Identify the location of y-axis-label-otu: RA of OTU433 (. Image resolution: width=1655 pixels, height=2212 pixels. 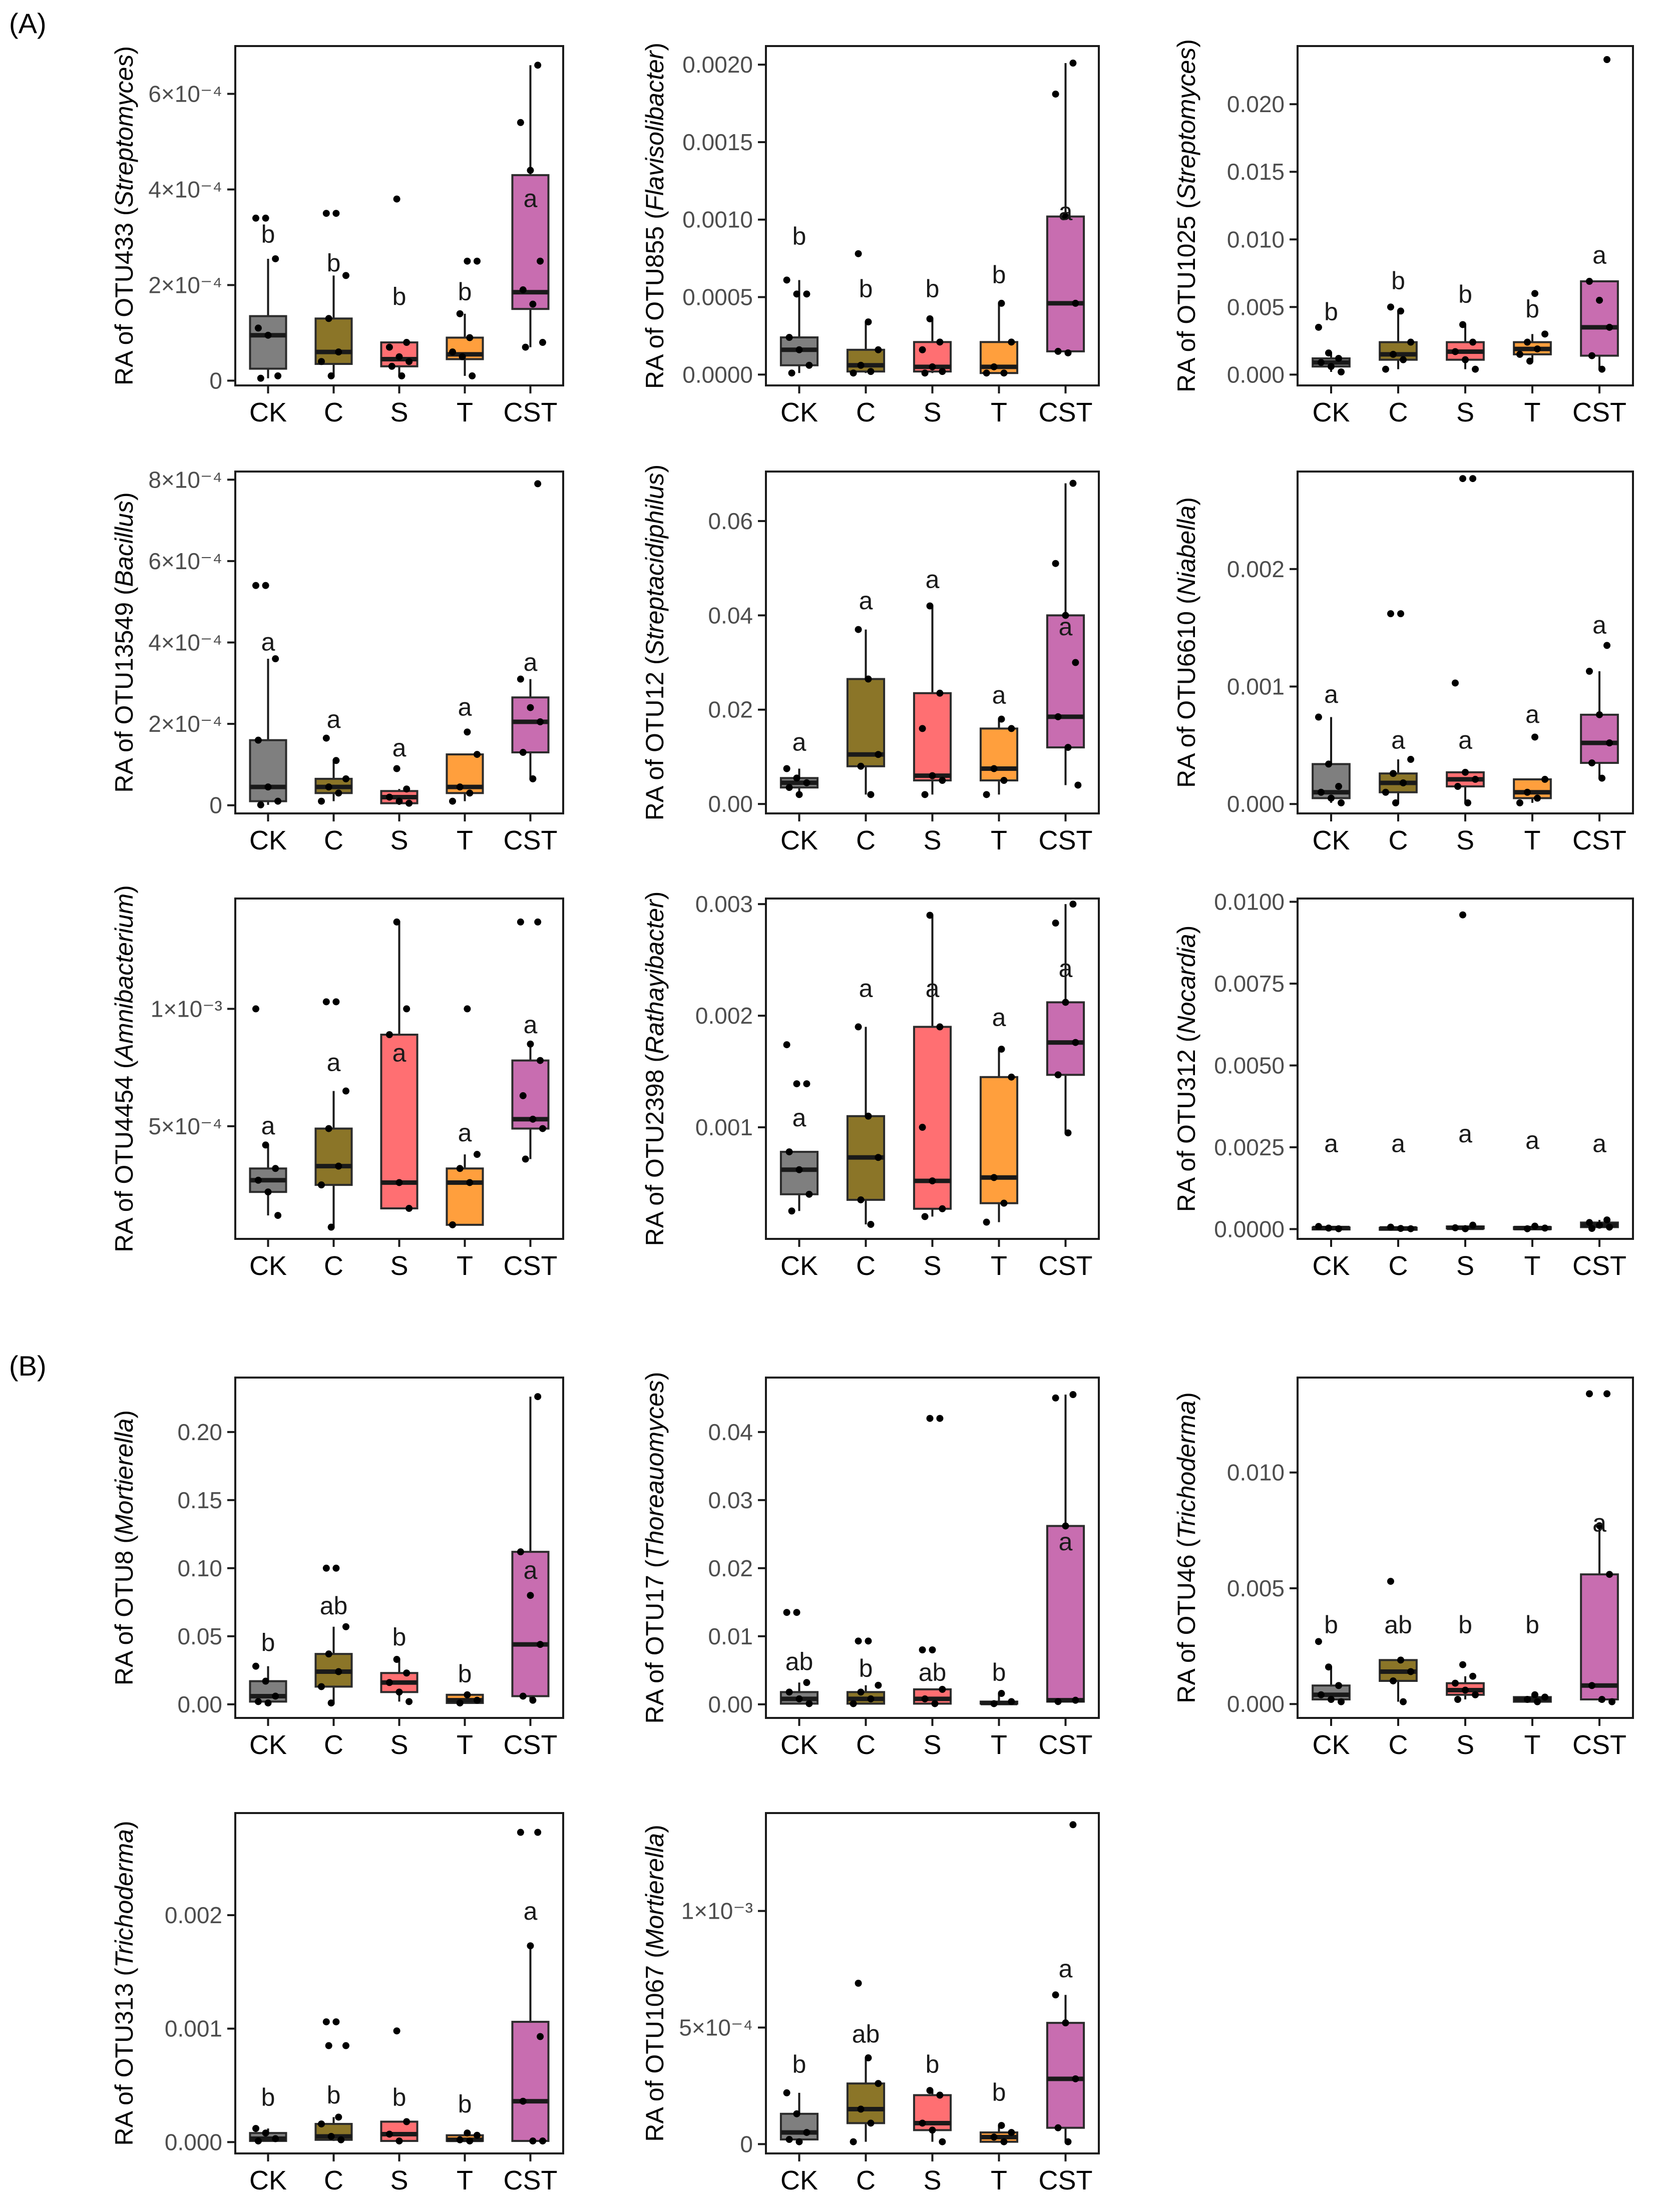
(124, 296).